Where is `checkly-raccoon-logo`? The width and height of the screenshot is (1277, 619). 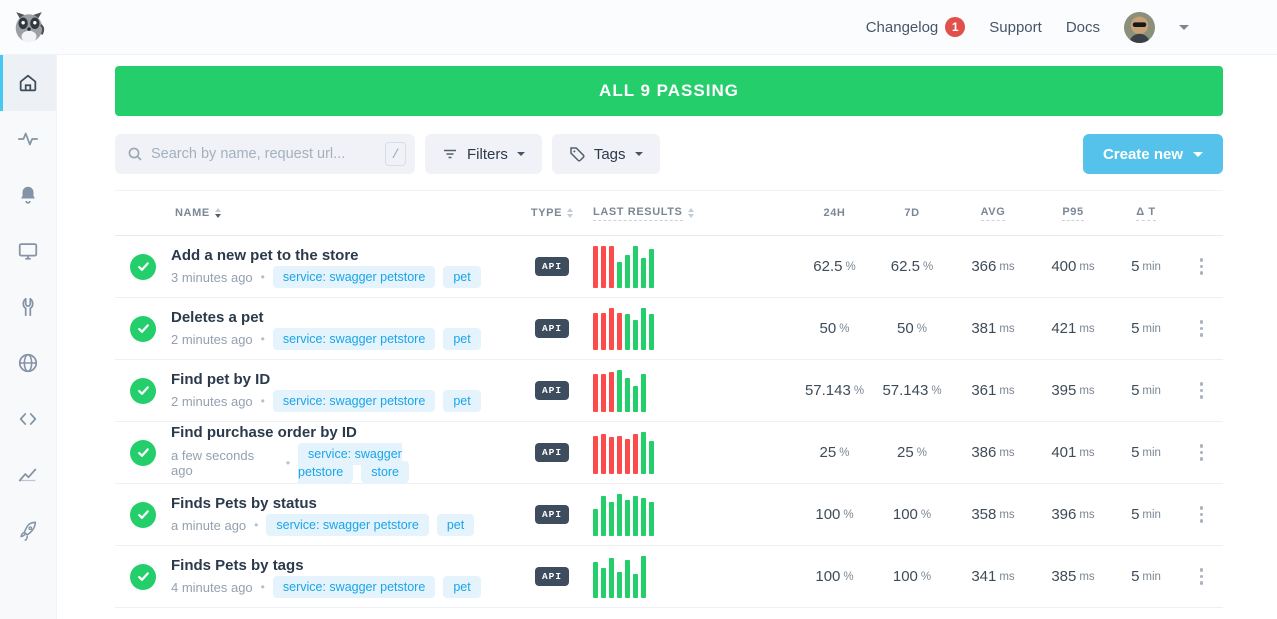 checkly-raccoon-logo is located at coordinates (29, 27).